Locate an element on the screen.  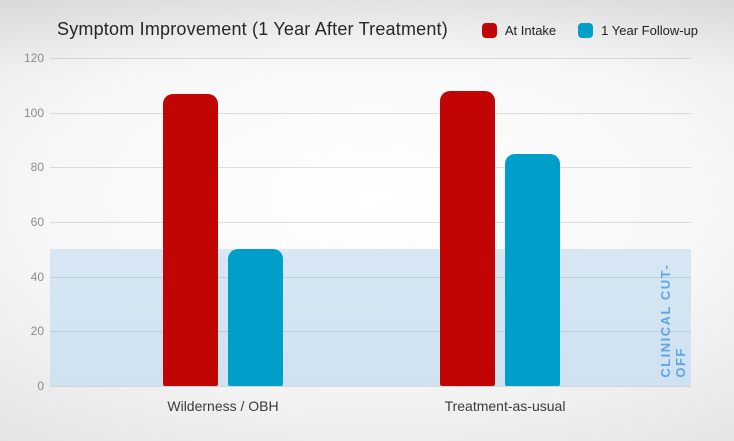
clinical-cutoff-label: CLINICAL CUT-OFF is located at coordinates (673, 321).